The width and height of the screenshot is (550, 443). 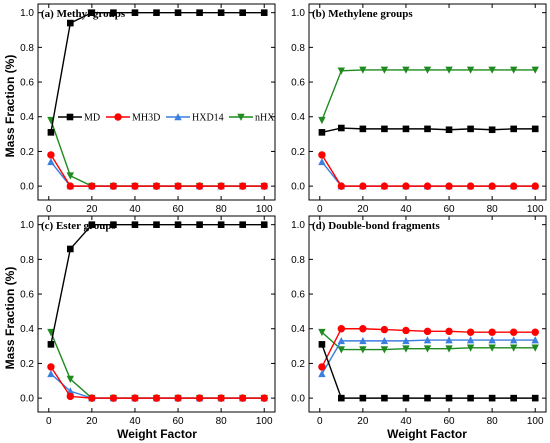 I want to click on series-line-mh3d, so click(x=157, y=382).